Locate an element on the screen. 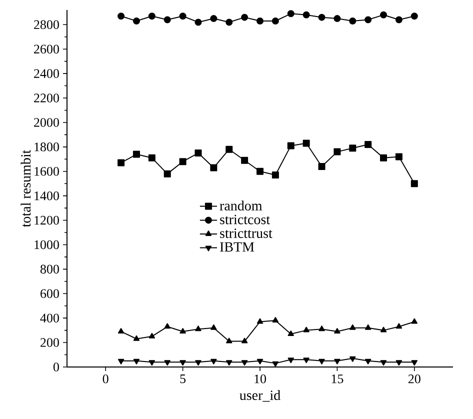 This screenshot has width=473, height=419. legend-label: IBTM is located at coordinates (237, 247).